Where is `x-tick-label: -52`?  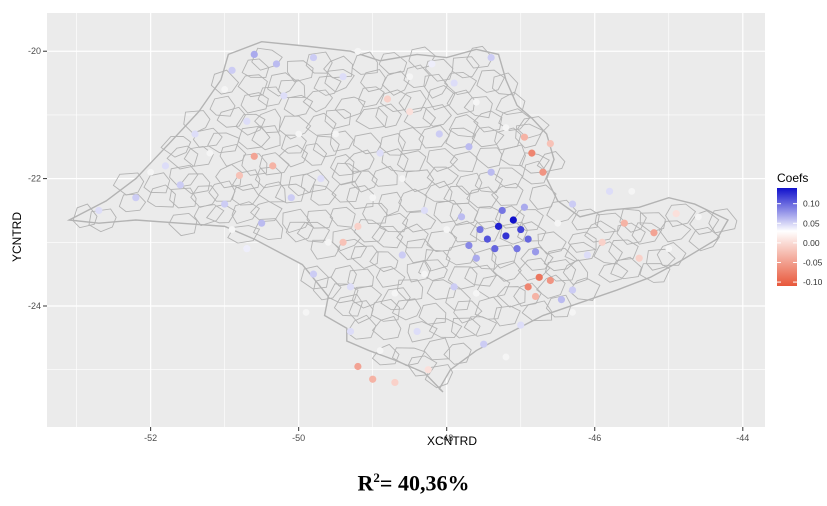
x-tick-label: -52 is located at coordinates (150, 438).